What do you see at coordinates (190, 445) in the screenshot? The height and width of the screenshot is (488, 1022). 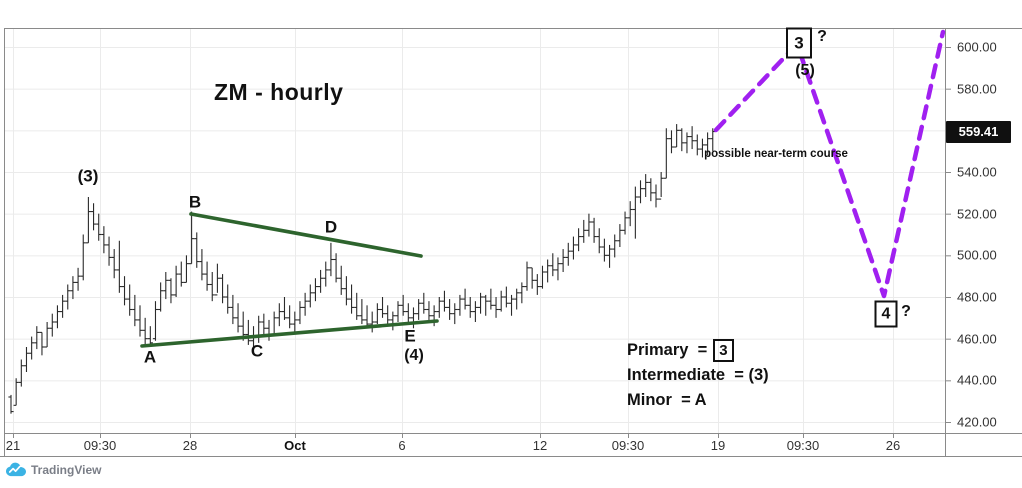 I see `time-axis-label: 28` at bounding box center [190, 445].